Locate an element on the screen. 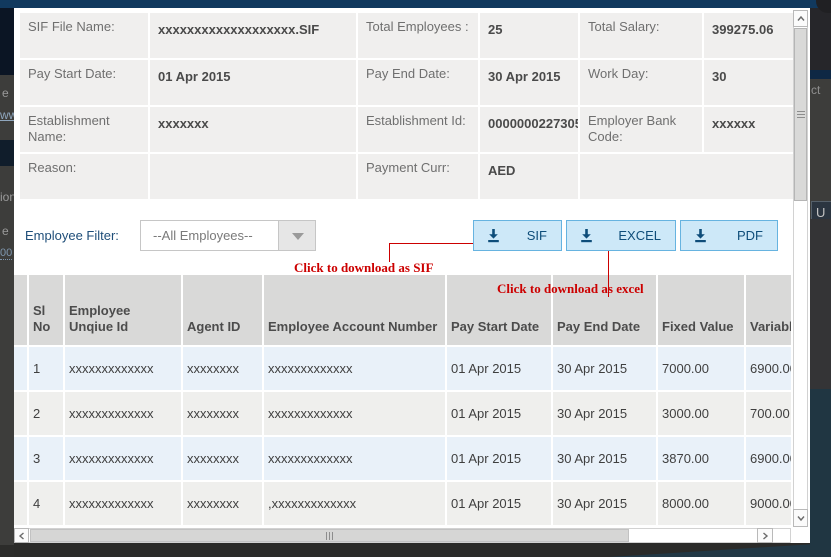  field-label: Establishment Id: is located at coordinates (418, 129).